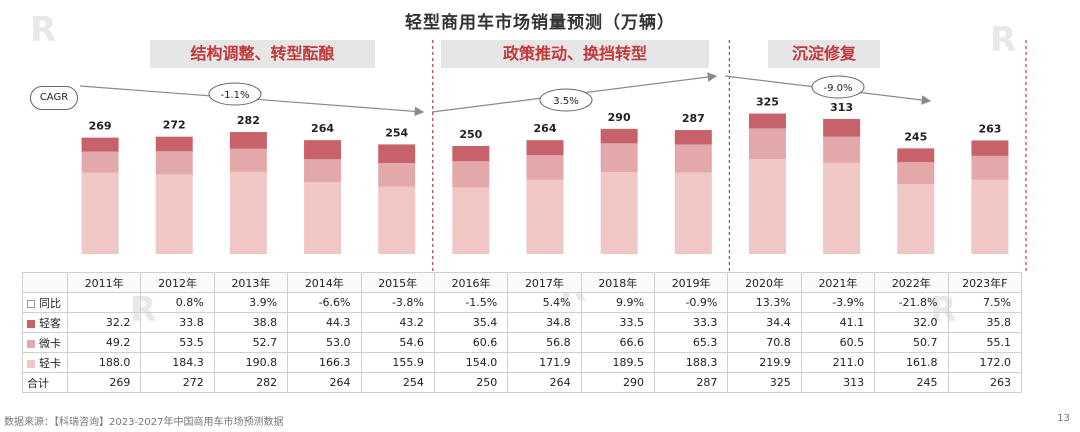 The height and width of the screenshot is (432, 1080). I want to click on table-year-header: 2023年F, so click(984, 282).